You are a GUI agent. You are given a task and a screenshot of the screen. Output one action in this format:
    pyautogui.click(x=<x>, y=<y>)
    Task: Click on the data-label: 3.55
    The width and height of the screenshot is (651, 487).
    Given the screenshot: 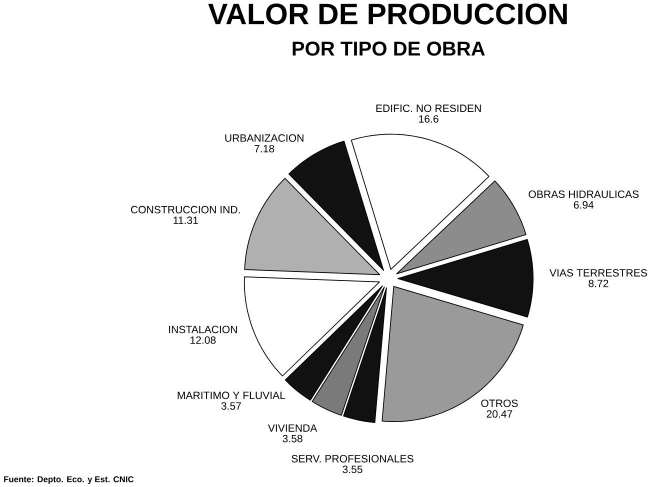 What is the action you would take?
    pyautogui.click(x=352, y=469)
    